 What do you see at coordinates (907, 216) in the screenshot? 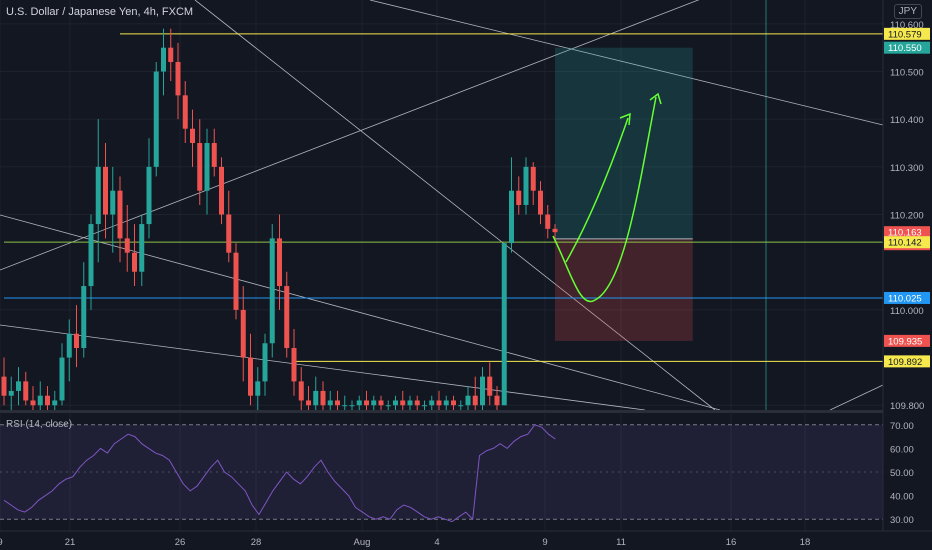
I see `price-tick: 110.200` at bounding box center [907, 216].